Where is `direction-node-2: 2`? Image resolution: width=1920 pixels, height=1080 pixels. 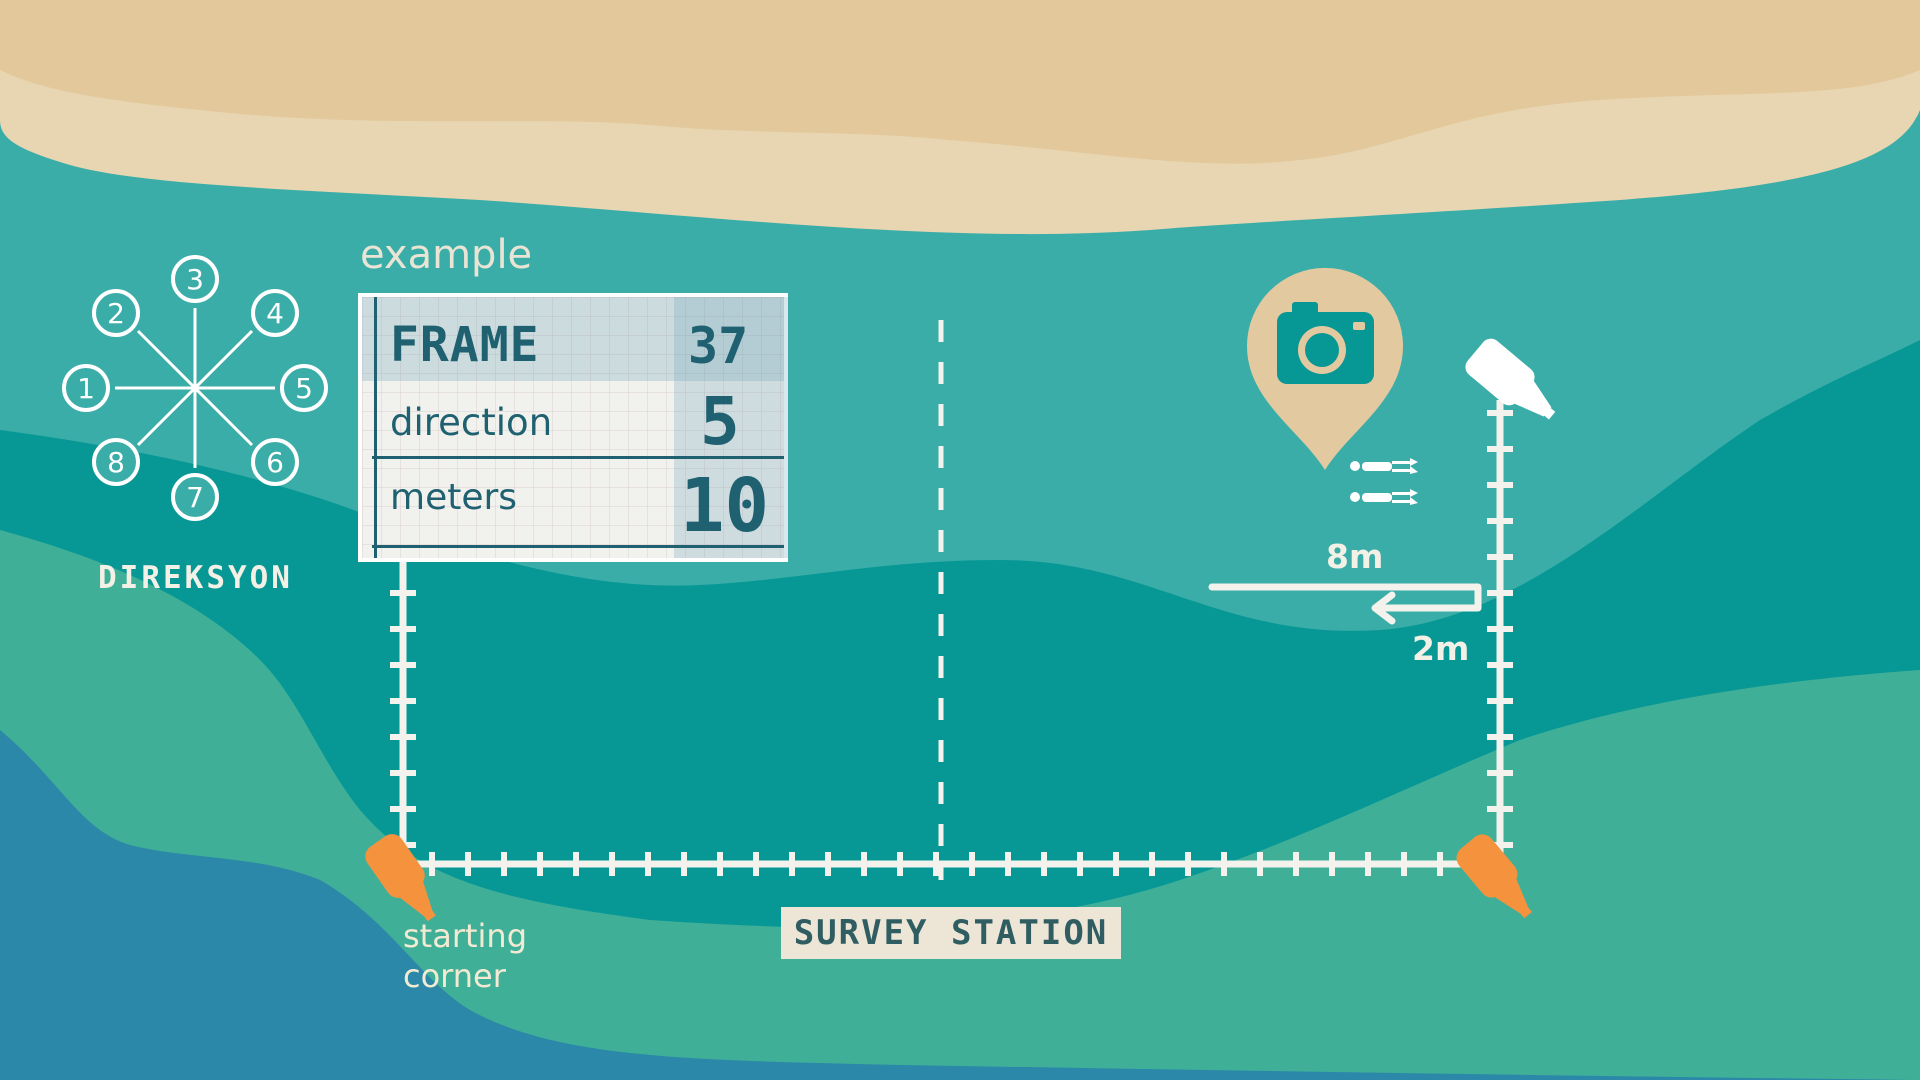
direction-node-2: 2 is located at coordinates (116, 313).